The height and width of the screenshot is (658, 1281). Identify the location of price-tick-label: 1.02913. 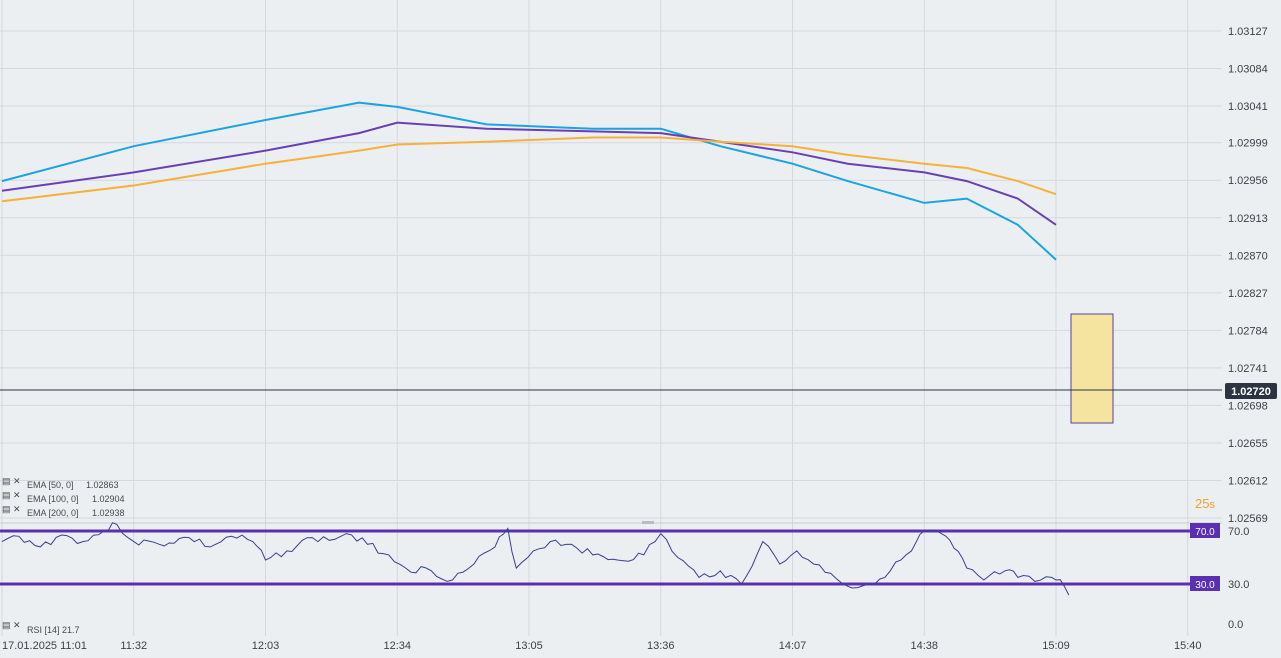
(1248, 219).